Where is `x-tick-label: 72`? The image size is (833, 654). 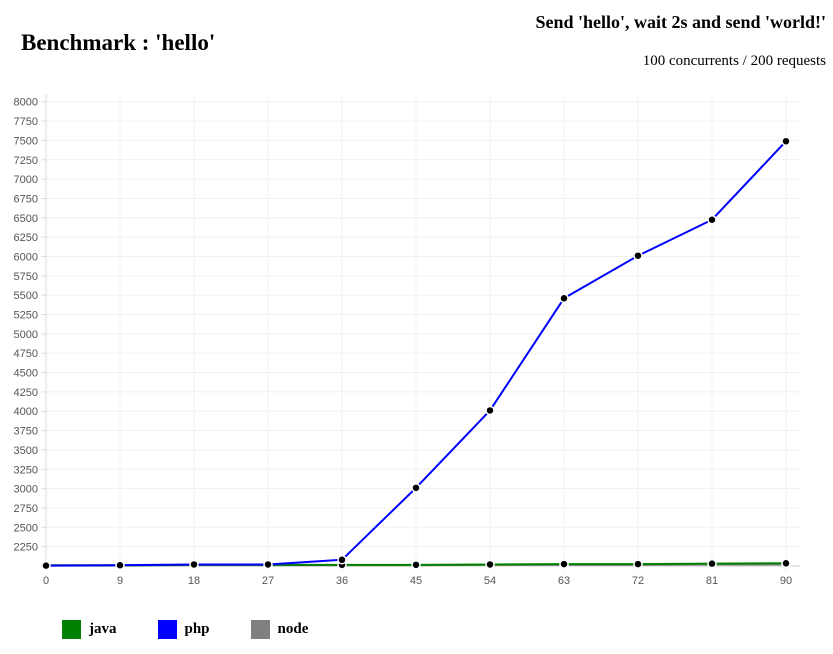 x-tick-label: 72 is located at coordinates (638, 581).